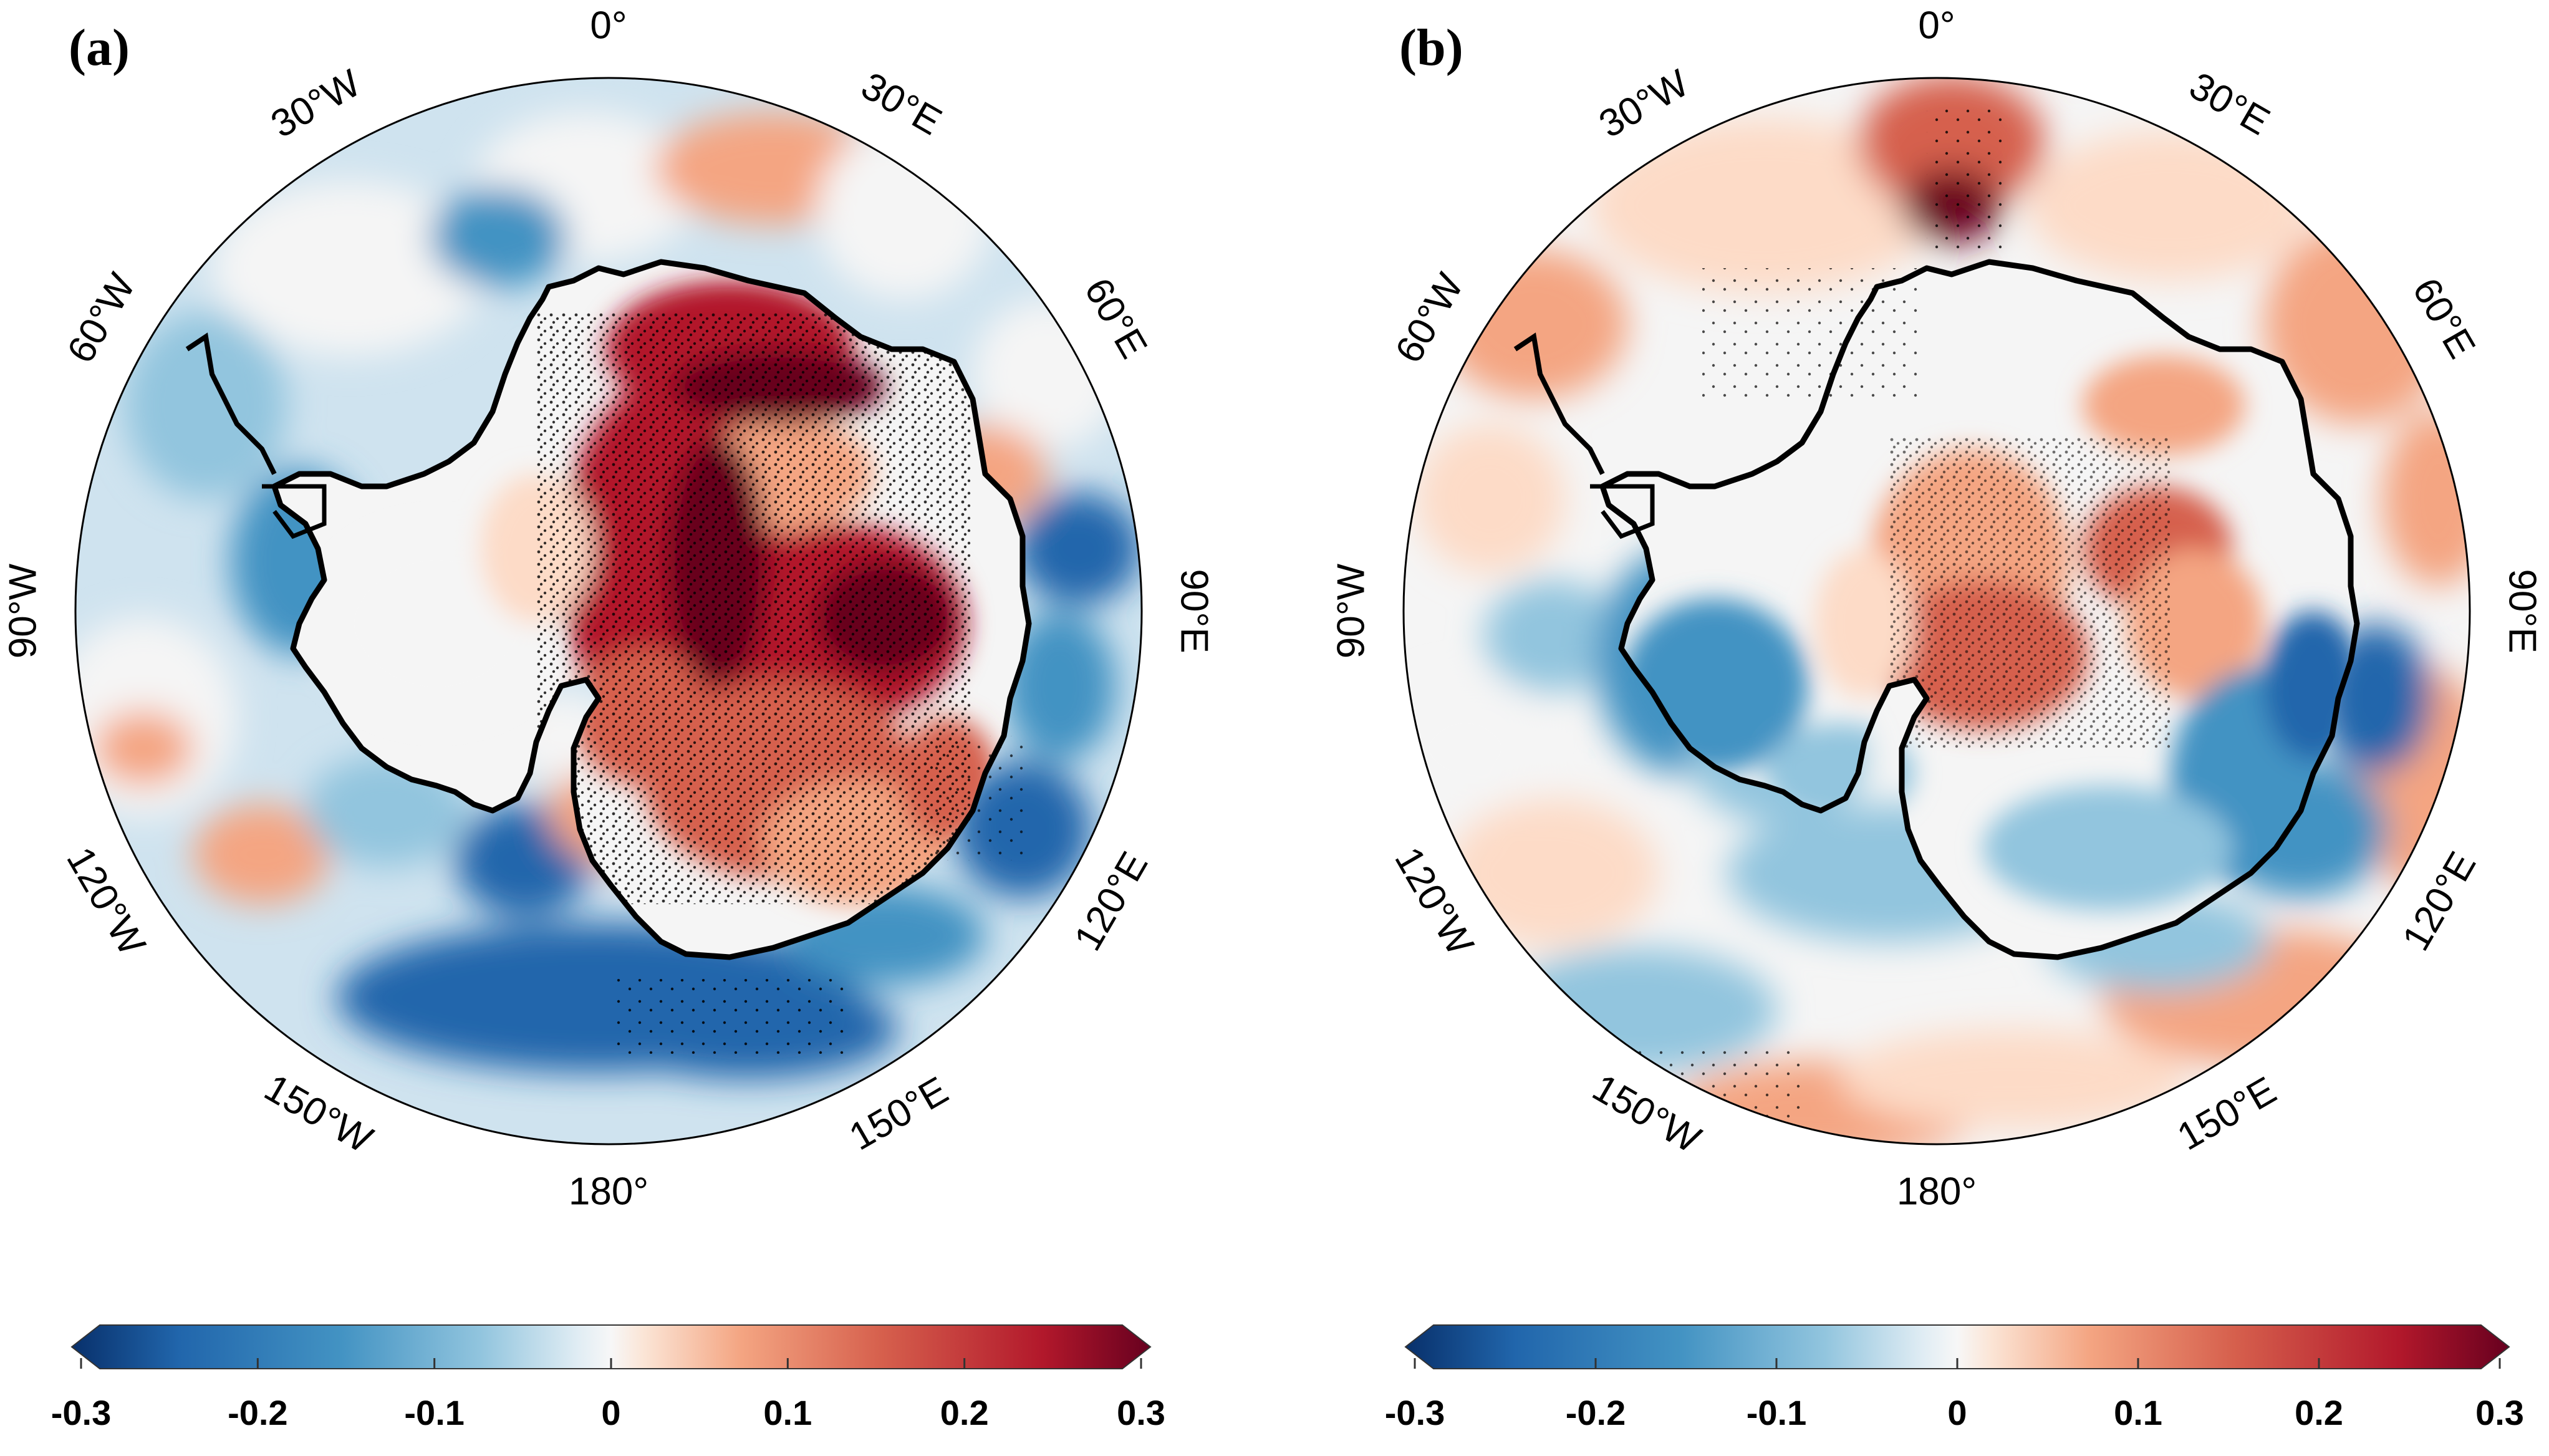 This screenshot has height=1456, width=2549. I want to click on ice-sheet-anomaly, so click(1979, 609).